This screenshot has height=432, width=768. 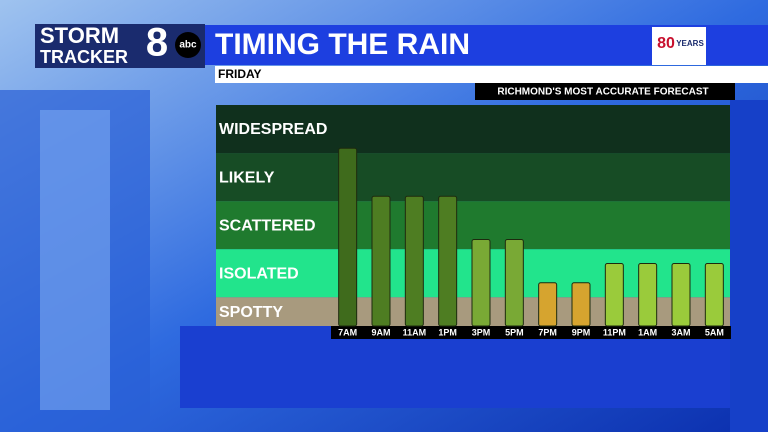 I want to click on x-tick-label: 9PM, so click(x=581, y=332).